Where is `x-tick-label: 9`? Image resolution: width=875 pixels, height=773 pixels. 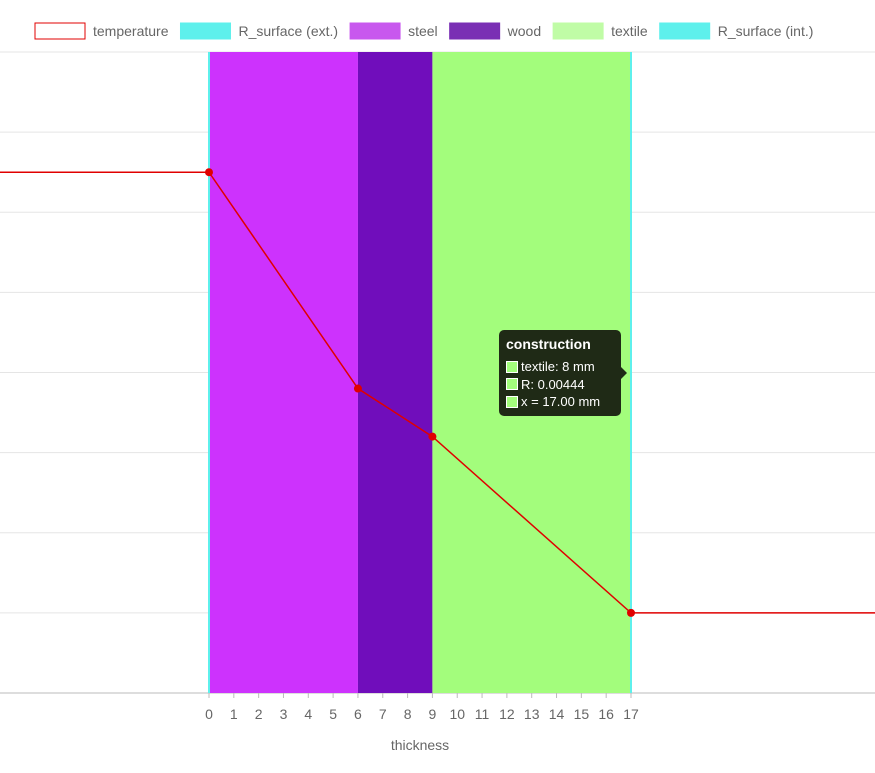
x-tick-label: 9 is located at coordinates (433, 714).